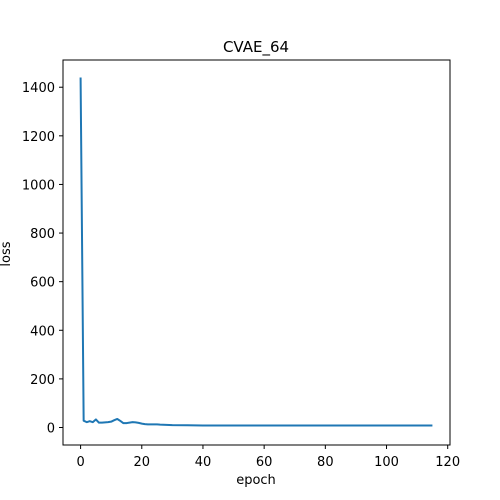 This screenshot has width=500, height=500. Describe the element at coordinates (42, 283) in the screenshot. I see `y-tick-label: 600` at that location.